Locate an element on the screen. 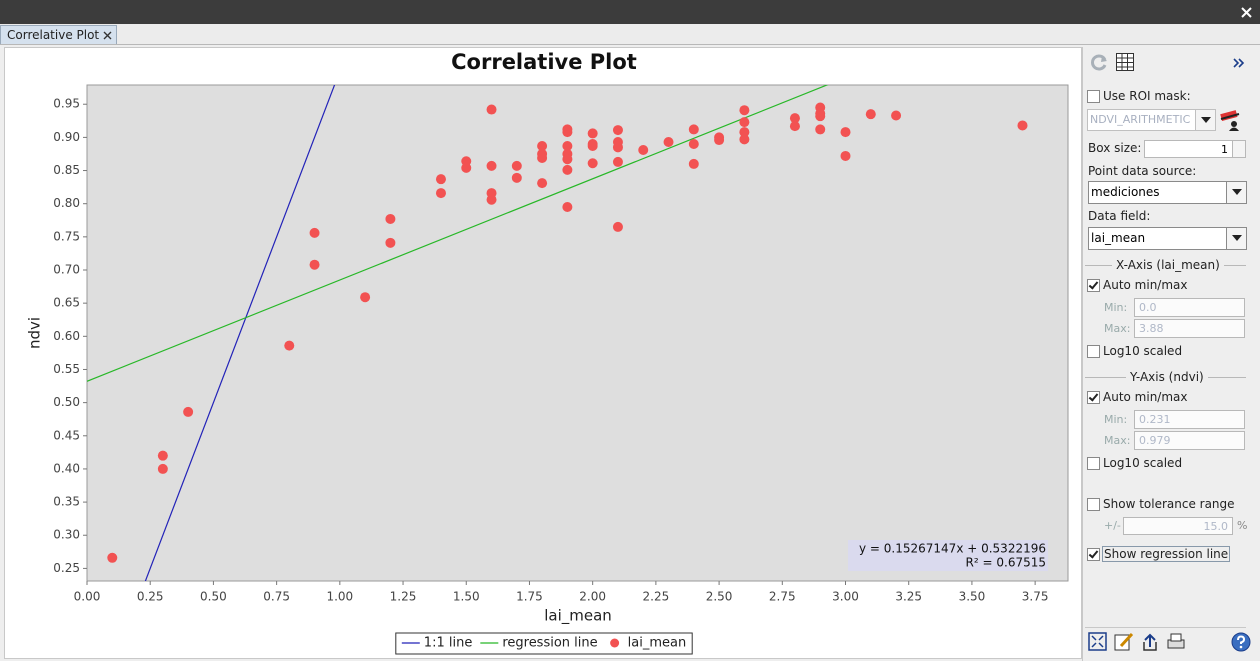  x-min-input: 0.0 is located at coordinates (1189, 307).